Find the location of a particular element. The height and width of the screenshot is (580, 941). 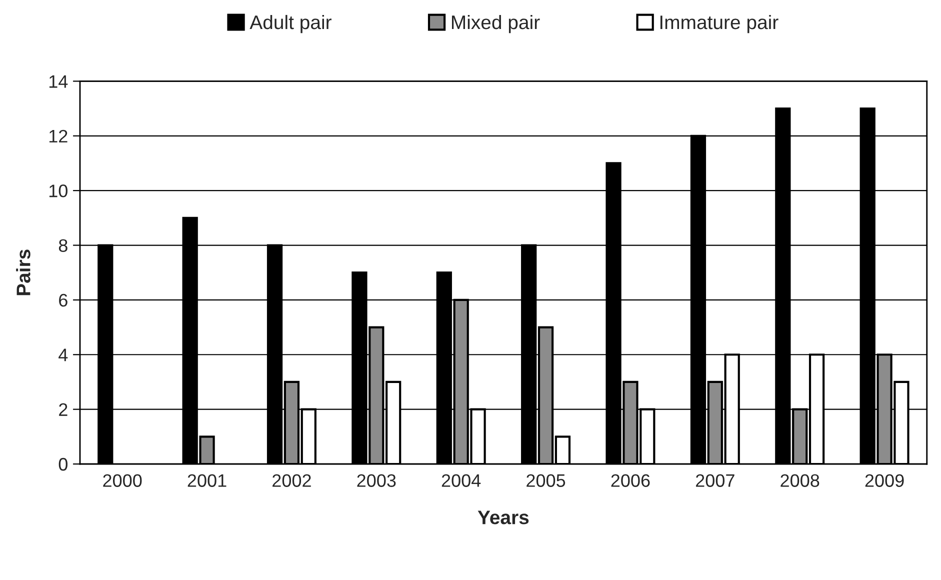

x-tick-label: 2008 is located at coordinates (800, 480).